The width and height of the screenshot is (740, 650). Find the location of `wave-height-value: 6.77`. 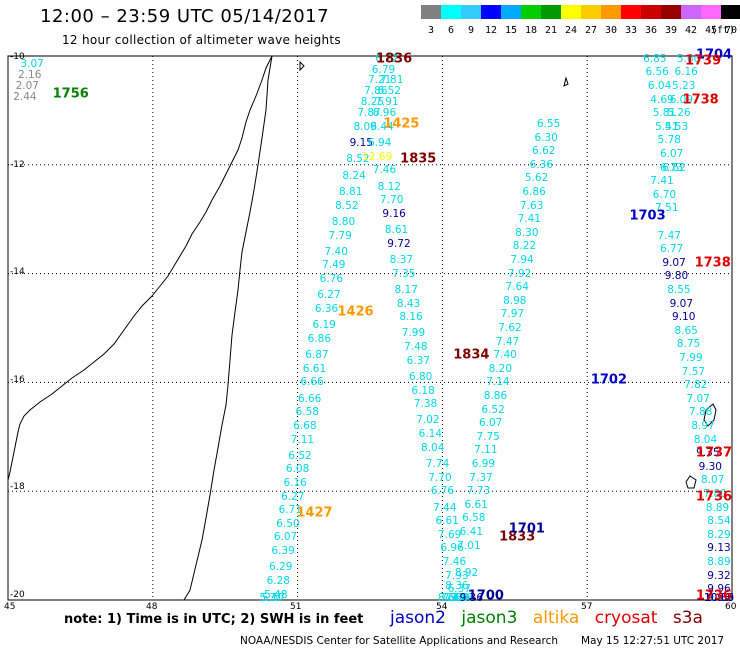

wave-height-value: 6.77 is located at coordinates (671, 249).